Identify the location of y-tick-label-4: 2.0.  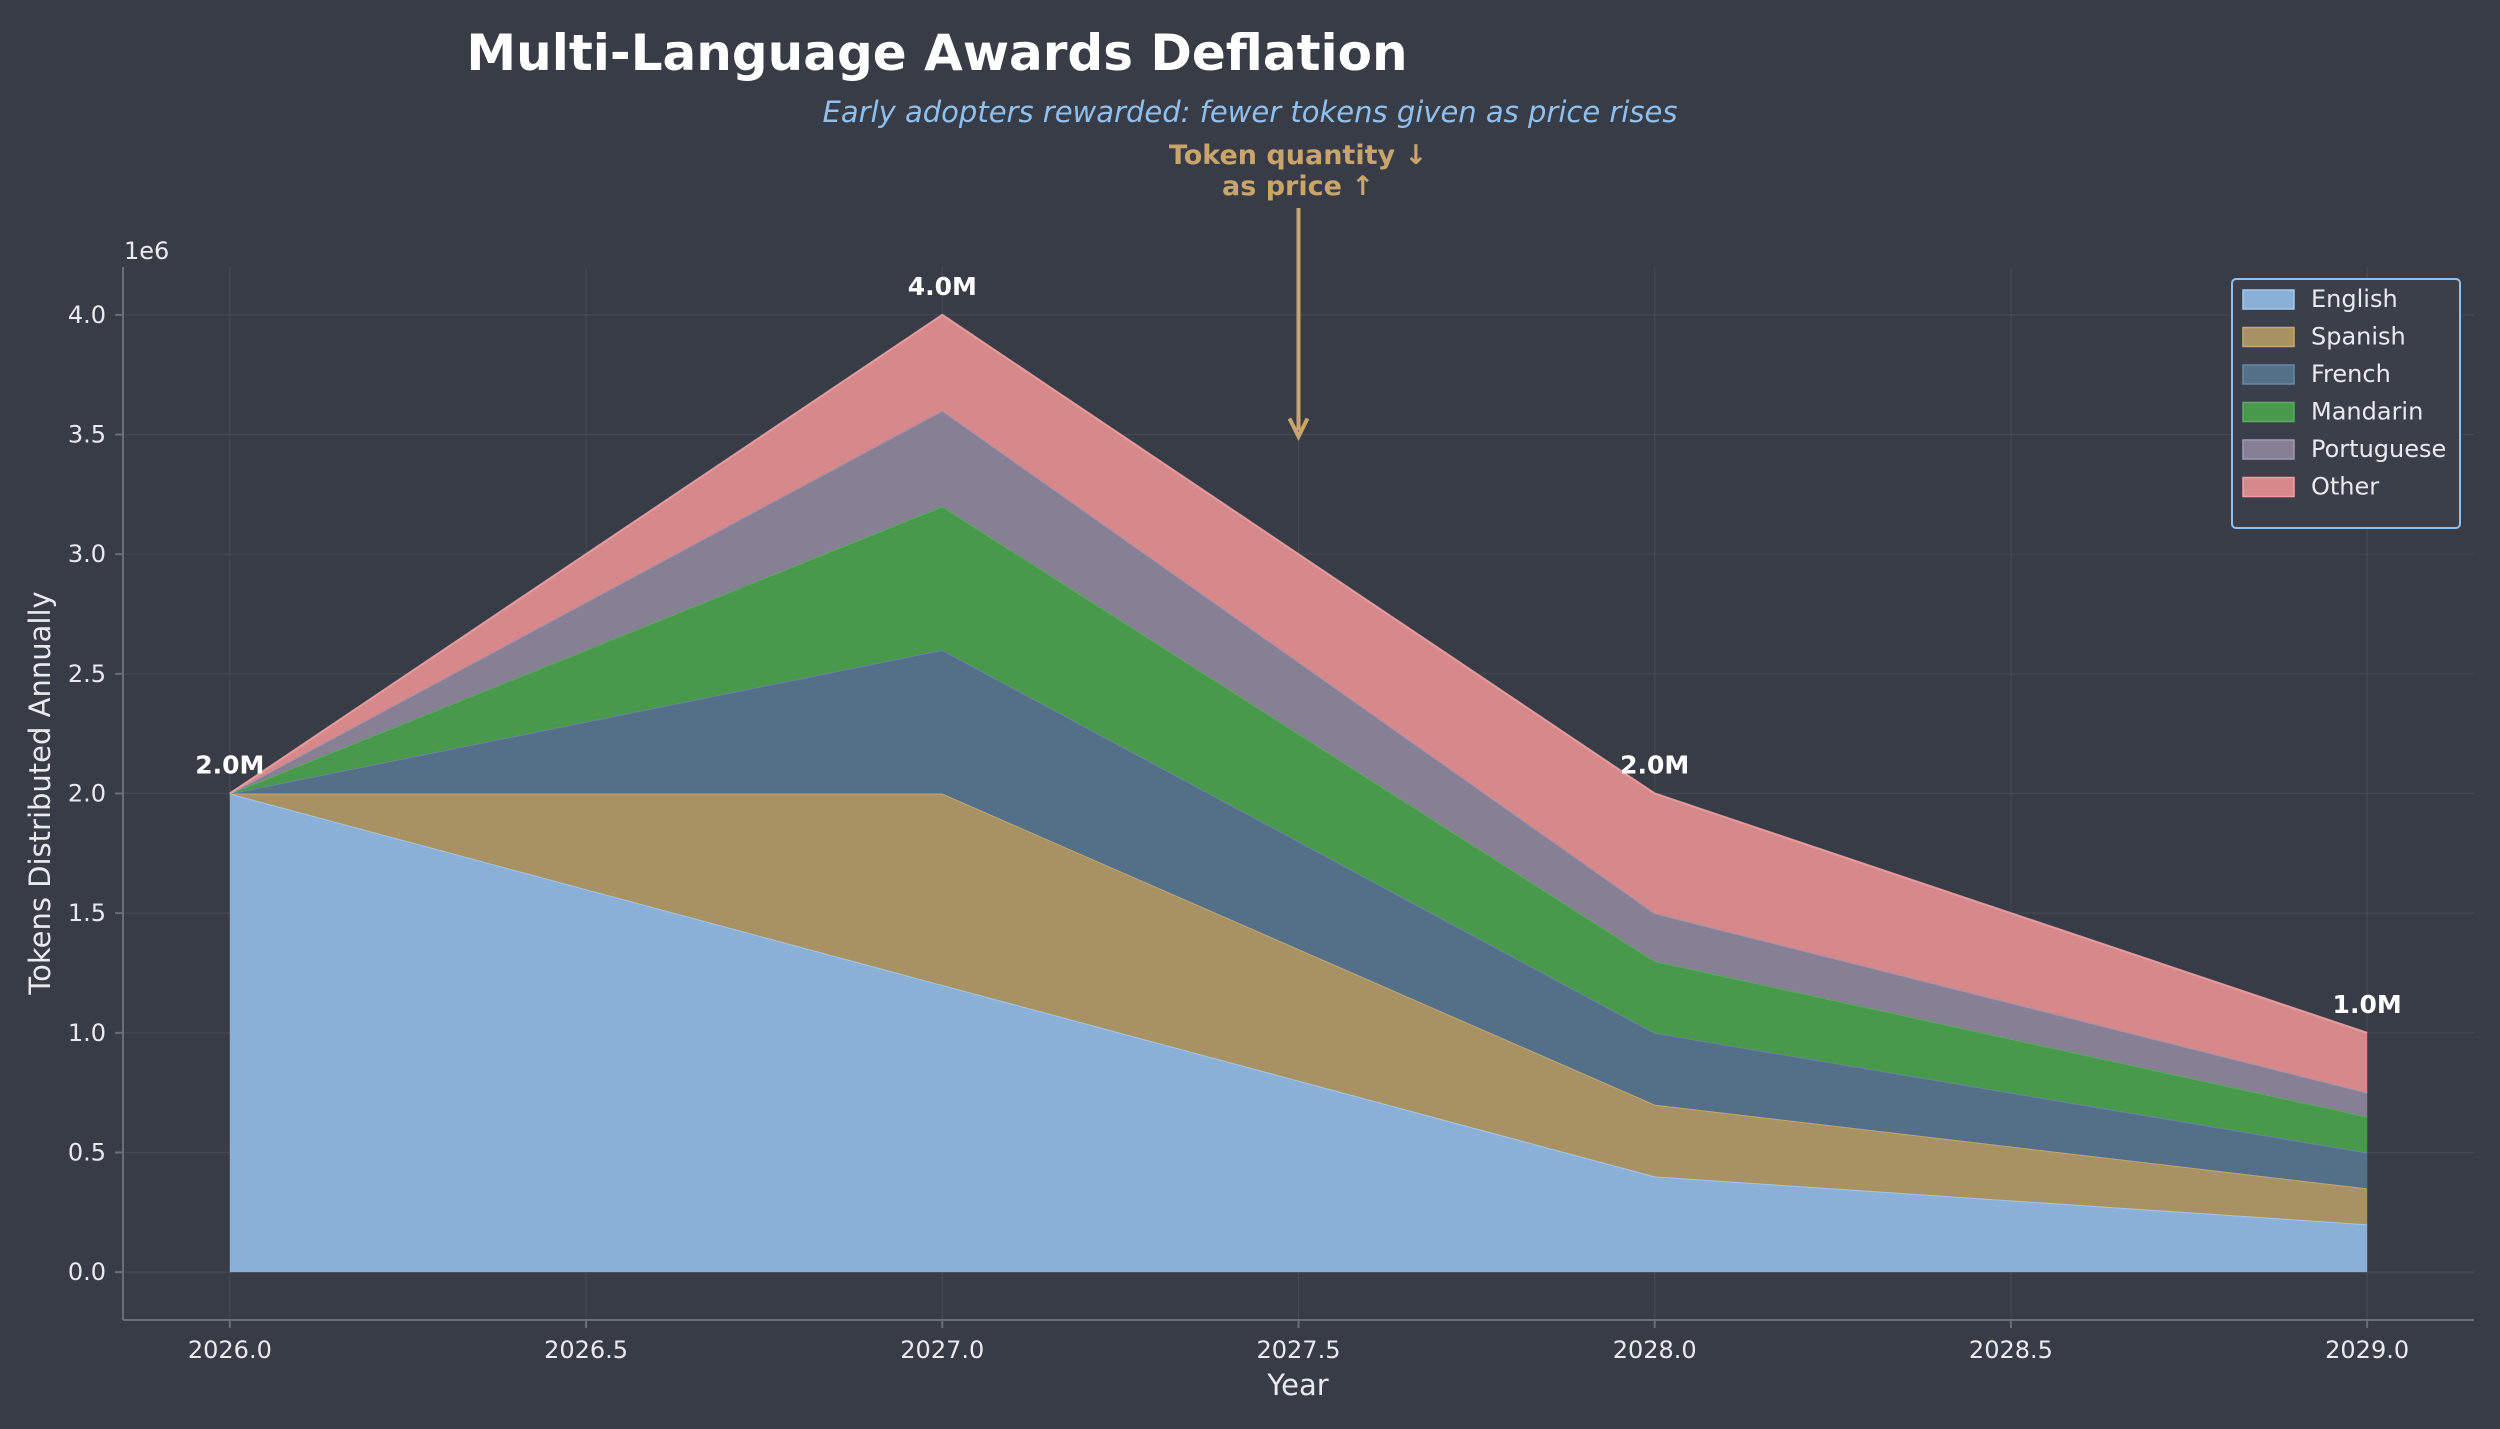
(87, 794).